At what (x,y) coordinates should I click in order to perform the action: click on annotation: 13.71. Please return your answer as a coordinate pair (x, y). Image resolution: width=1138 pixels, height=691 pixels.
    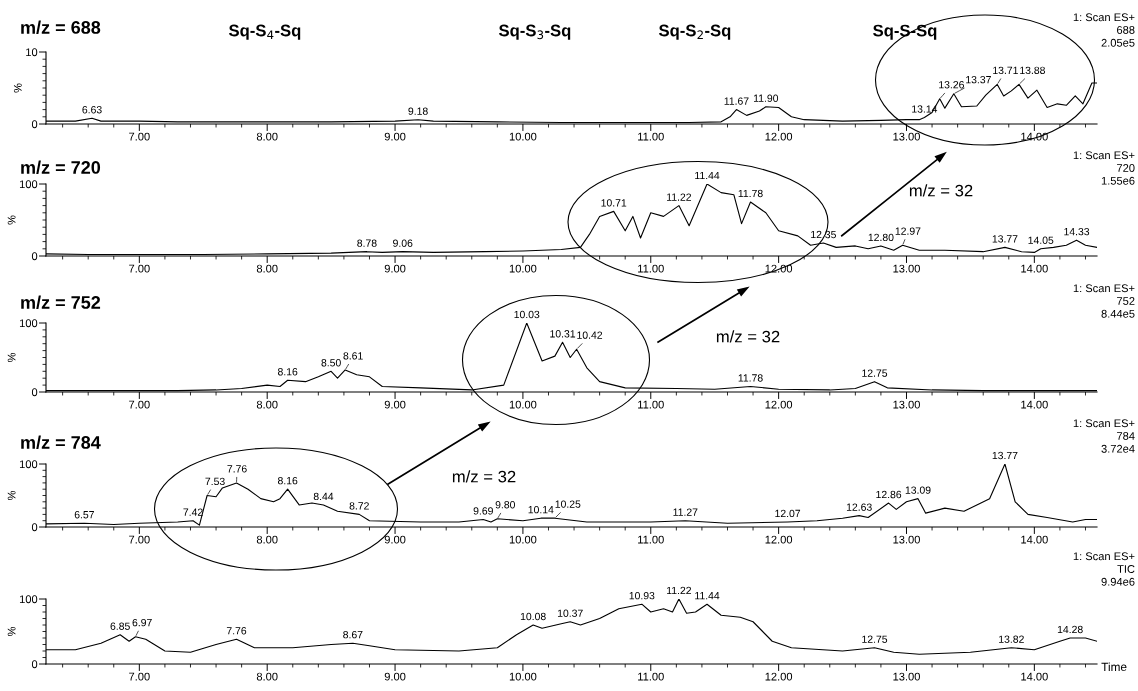
    Looking at the image, I should click on (1005, 70).